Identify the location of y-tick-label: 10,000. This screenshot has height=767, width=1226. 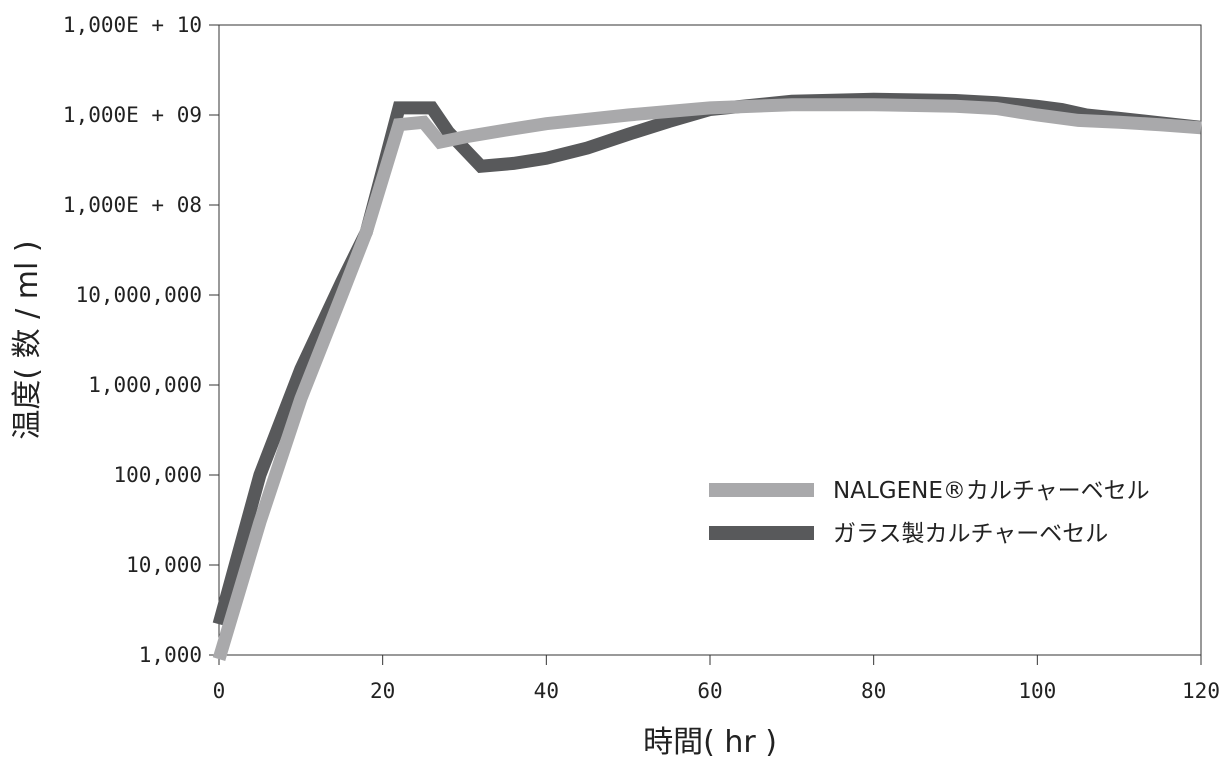
(164, 565).